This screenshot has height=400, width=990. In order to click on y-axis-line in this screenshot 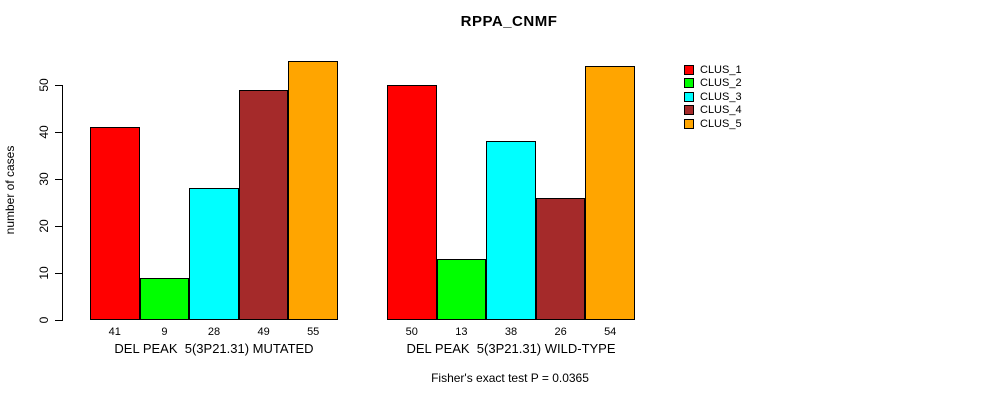, I will do `click(62, 203)`.